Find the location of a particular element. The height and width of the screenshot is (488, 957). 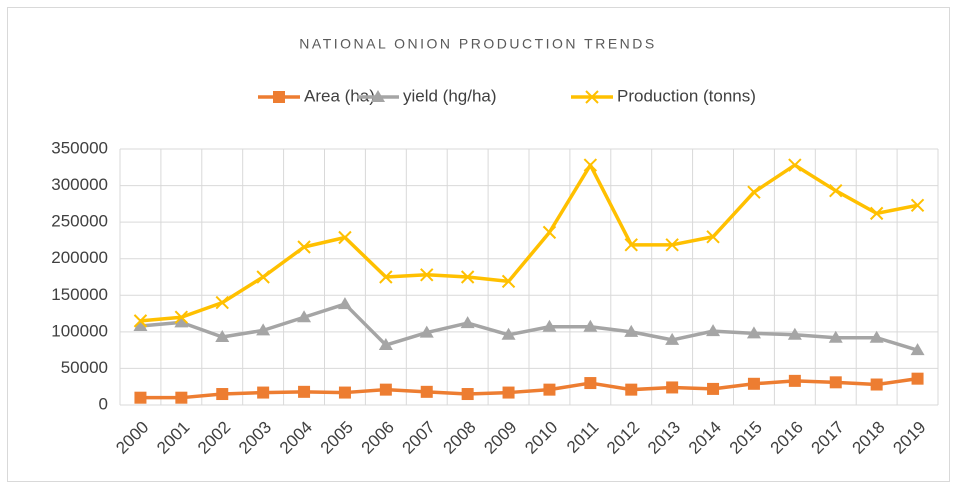

legend-label: yield (hg/ha) is located at coordinates (450, 95).